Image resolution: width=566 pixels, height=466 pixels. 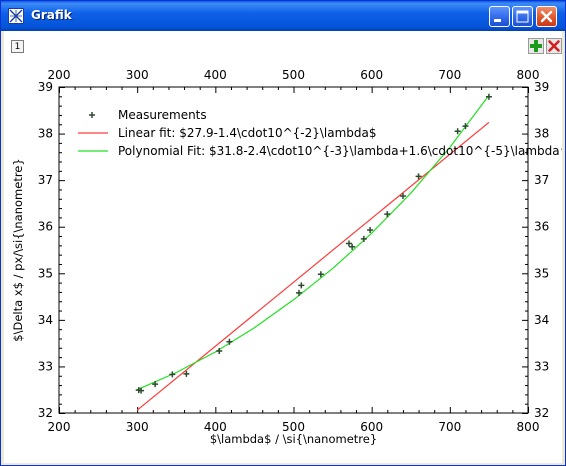 I want to click on x-tick-label-top: 600, so click(x=371, y=75).